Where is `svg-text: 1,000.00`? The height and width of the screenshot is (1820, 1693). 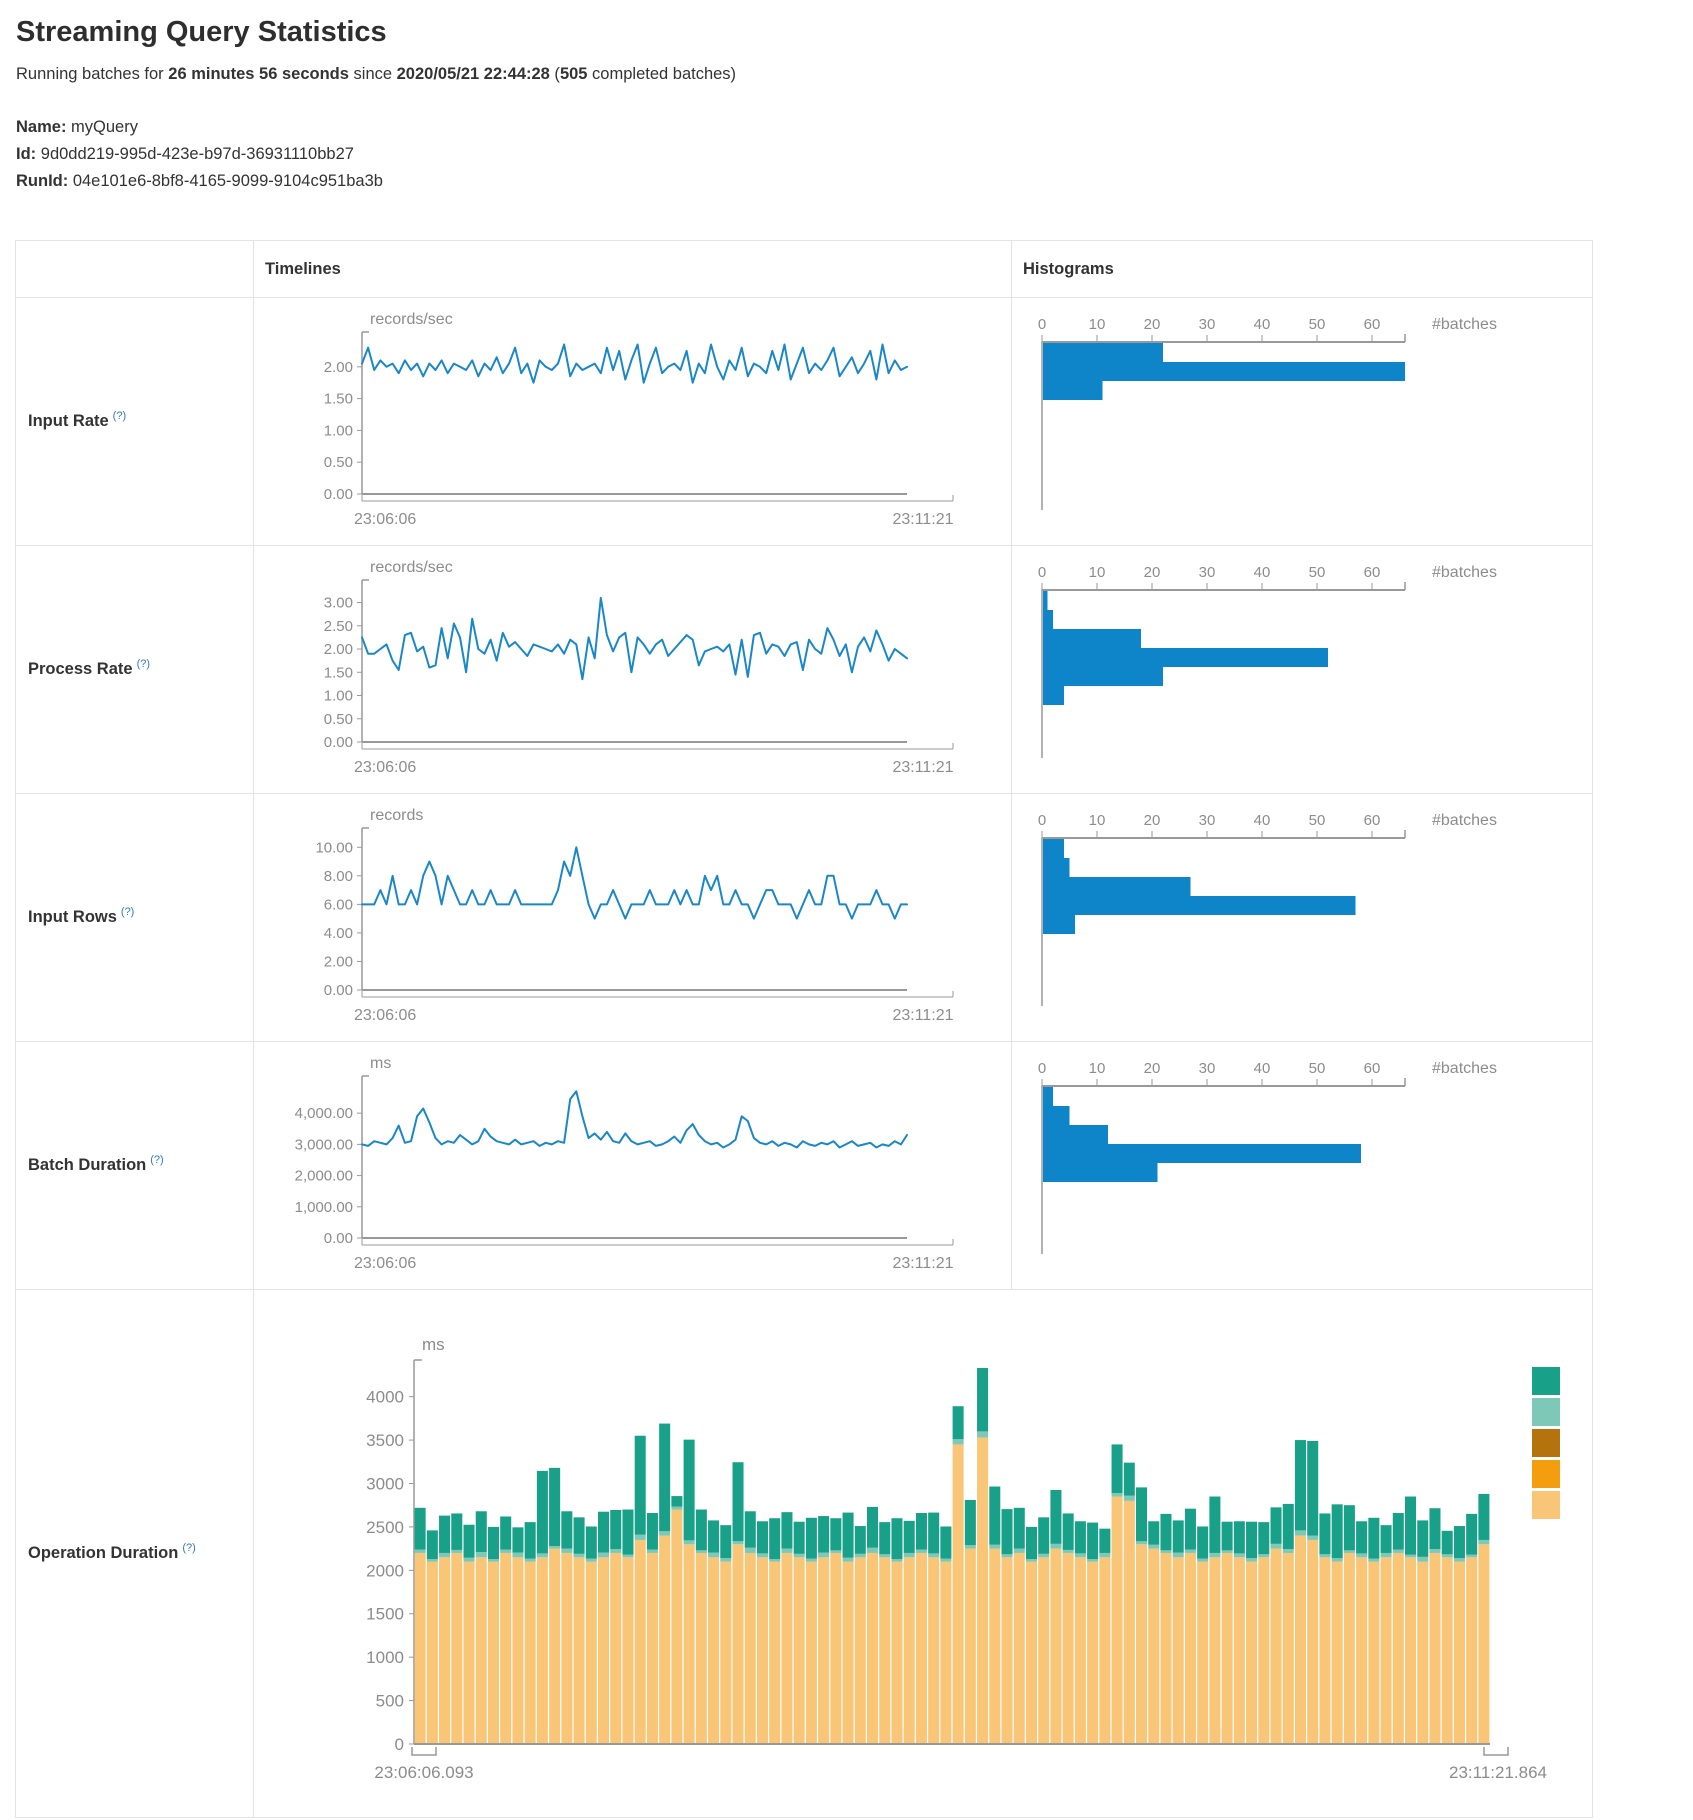
svg-text: 1,000.00 is located at coordinates (324, 1207).